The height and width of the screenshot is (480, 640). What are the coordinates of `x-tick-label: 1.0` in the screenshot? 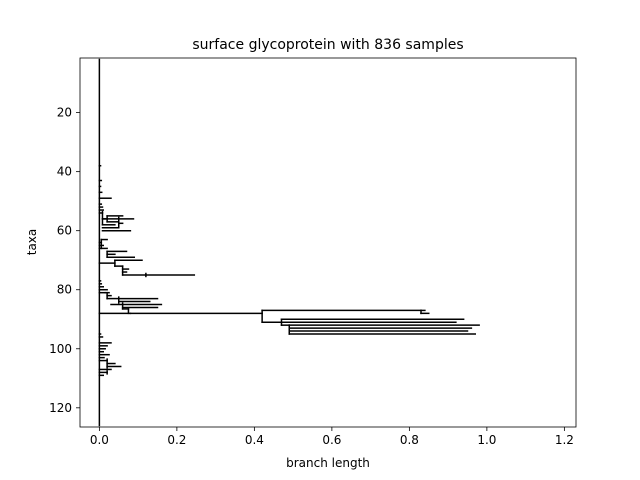 It's located at (486, 440).